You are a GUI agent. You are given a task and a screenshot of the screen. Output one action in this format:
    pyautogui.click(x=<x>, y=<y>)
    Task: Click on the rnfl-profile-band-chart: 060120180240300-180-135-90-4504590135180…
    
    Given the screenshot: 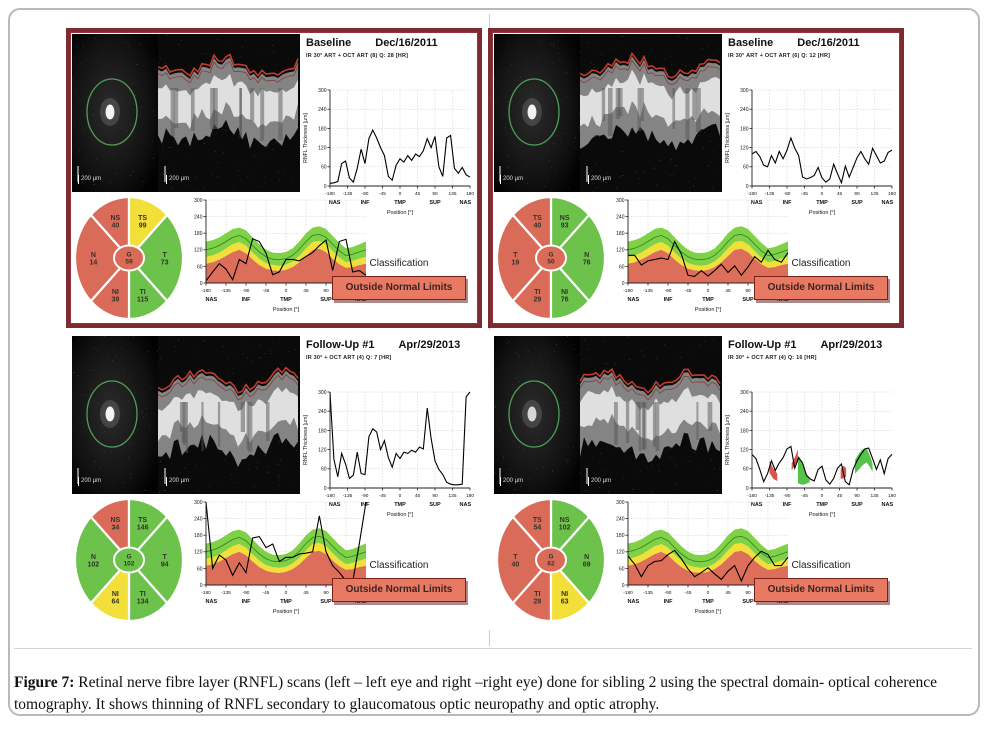 What is the action you would take?
    pyautogui.click(x=282, y=557)
    